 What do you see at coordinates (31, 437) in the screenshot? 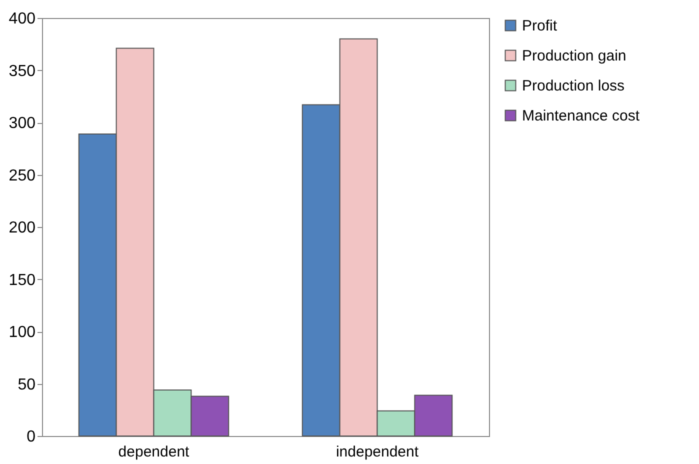
I see `y-tick-label: 0` at bounding box center [31, 437].